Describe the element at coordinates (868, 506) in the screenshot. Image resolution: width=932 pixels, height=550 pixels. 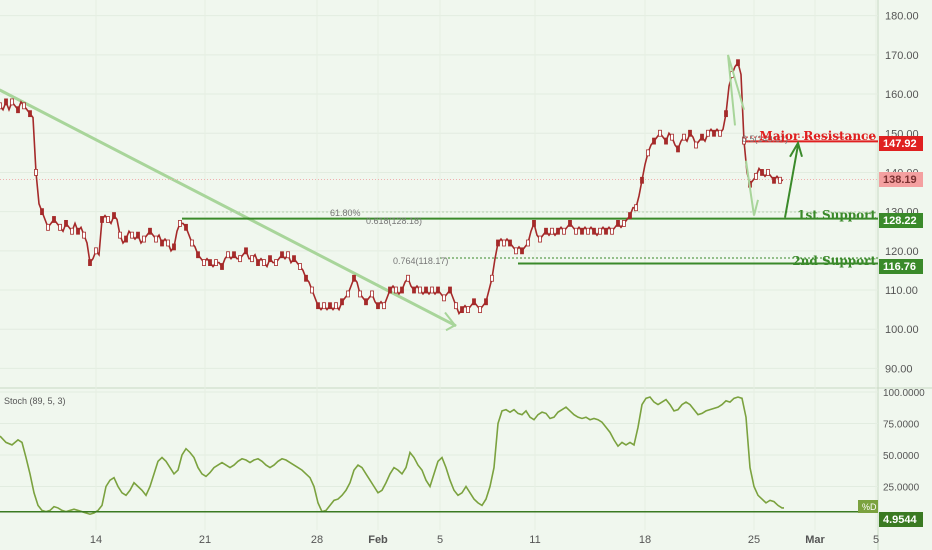
I see `stoch-legend-box` at that location.